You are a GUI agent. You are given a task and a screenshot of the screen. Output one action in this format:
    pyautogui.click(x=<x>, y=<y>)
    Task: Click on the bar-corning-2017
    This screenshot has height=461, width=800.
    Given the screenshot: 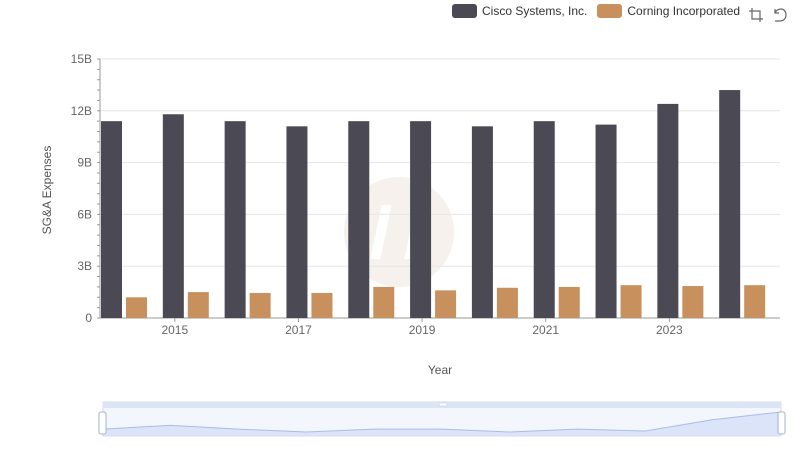 What is the action you would take?
    pyautogui.click(x=322, y=305)
    